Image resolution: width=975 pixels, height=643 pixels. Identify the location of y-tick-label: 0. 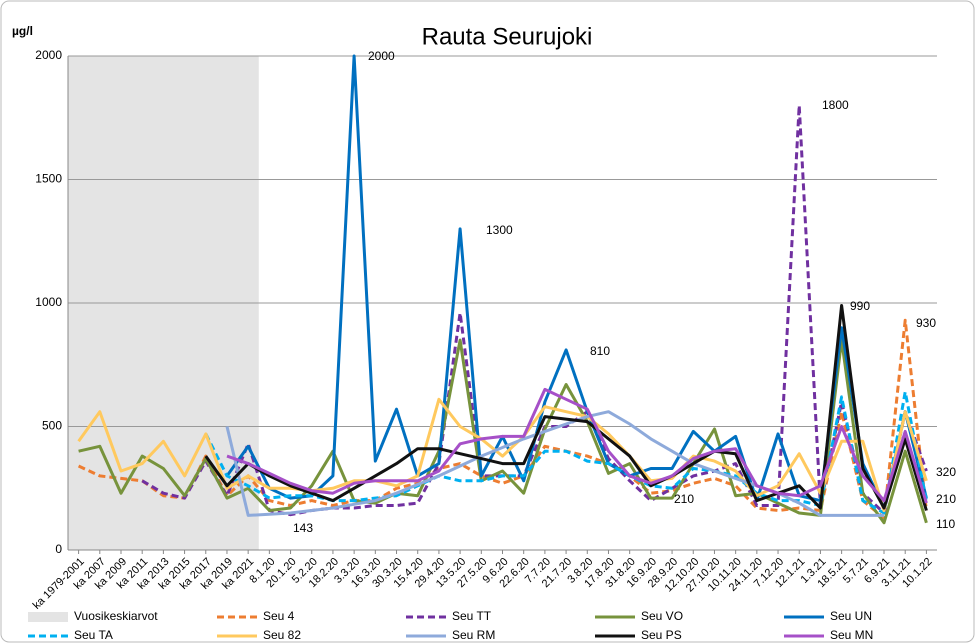
(58, 549).